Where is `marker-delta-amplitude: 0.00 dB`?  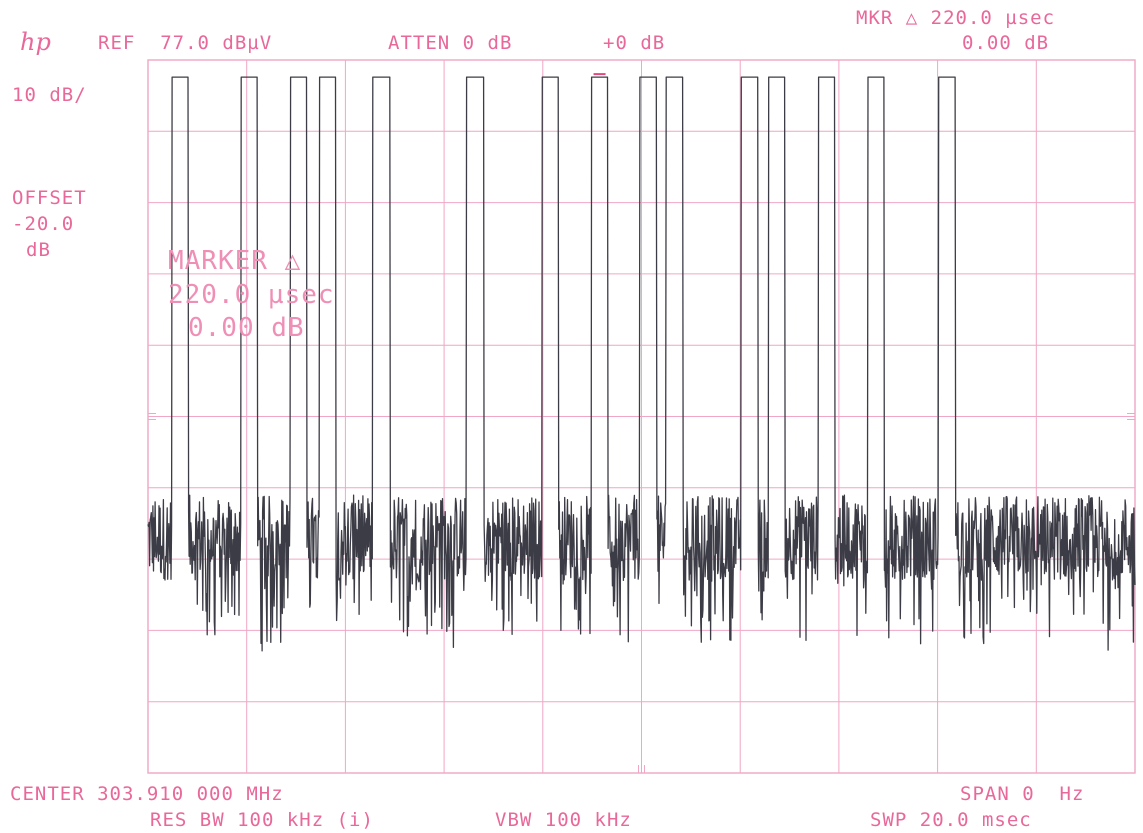
marker-delta-amplitude: 0.00 dB is located at coordinates (1006, 43).